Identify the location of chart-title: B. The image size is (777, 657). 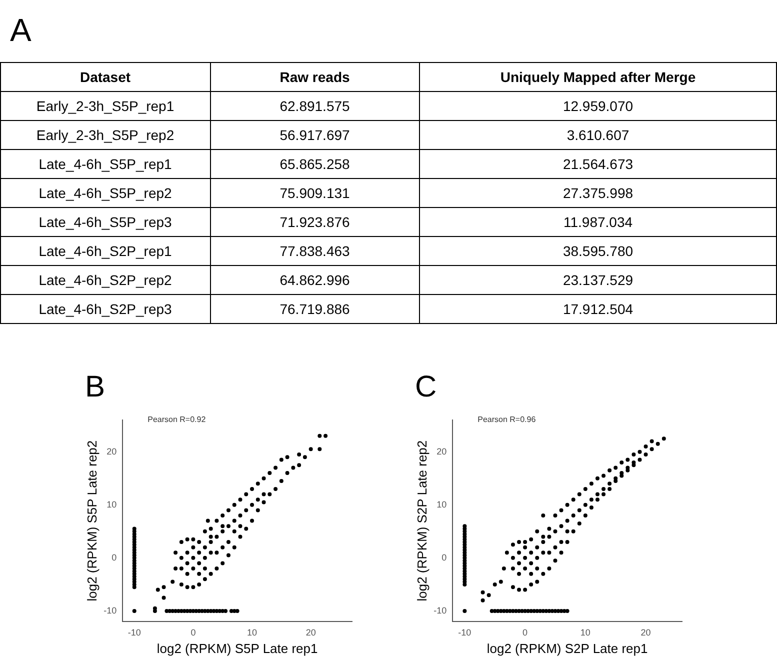
(95, 387).